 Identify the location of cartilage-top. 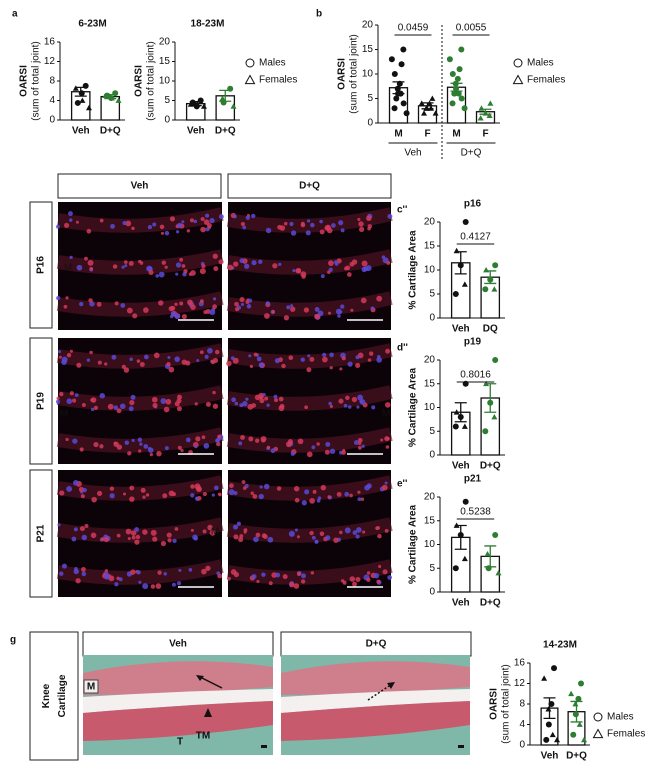
(375, 678).